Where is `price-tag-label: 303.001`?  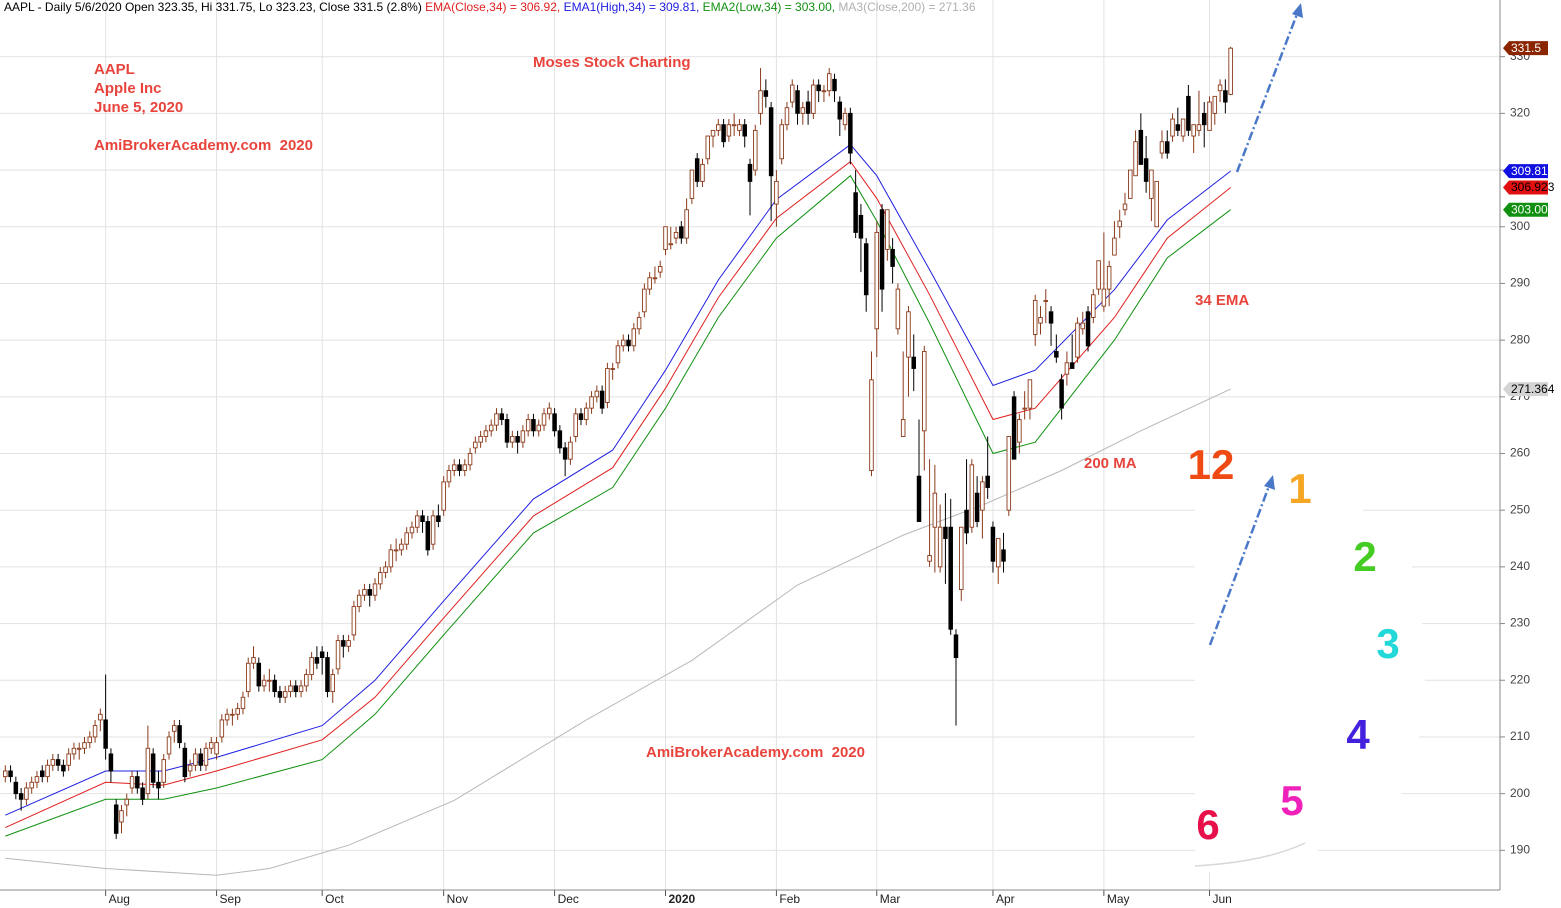
price-tag-label: 303.001 is located at coordinates (1533, 209).